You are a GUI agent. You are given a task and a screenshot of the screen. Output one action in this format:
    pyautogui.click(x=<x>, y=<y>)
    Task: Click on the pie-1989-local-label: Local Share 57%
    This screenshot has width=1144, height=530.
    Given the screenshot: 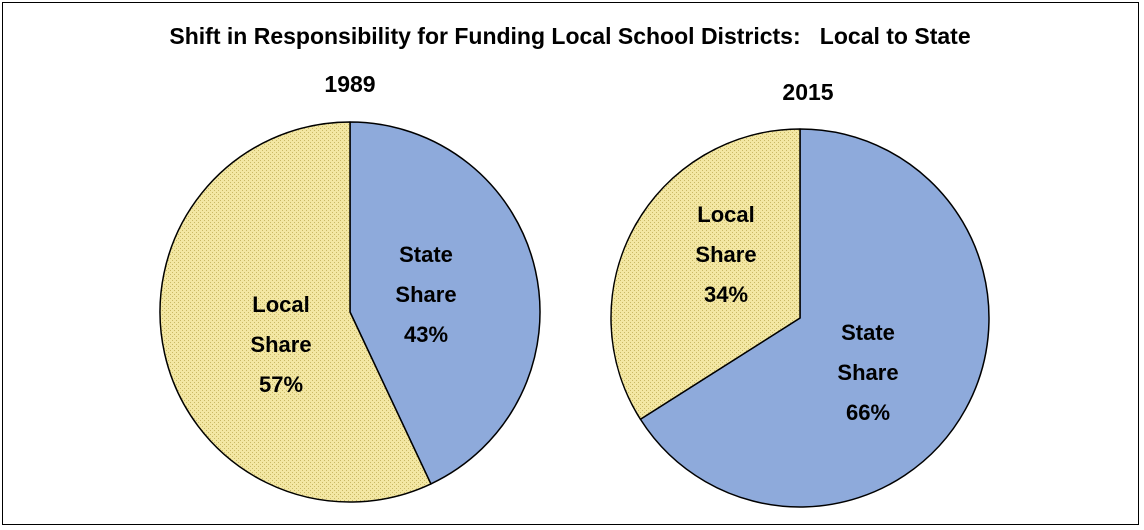 What is the action you would take?
    pyautogui.click(x=280, y=344)
    